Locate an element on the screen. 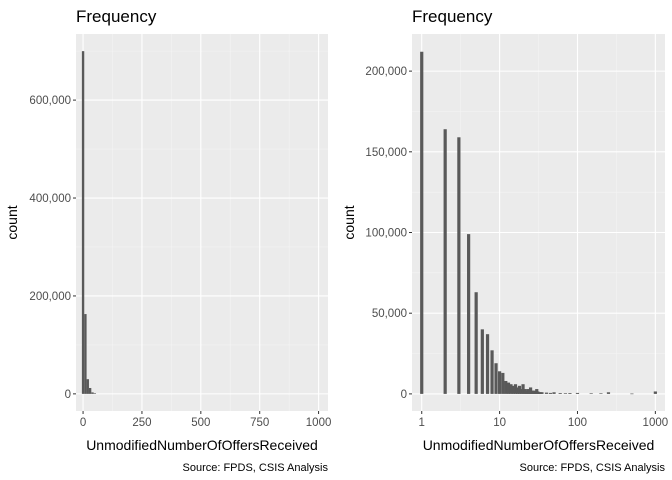  x-tick-label: 250 is located at coordinates (141, 423).